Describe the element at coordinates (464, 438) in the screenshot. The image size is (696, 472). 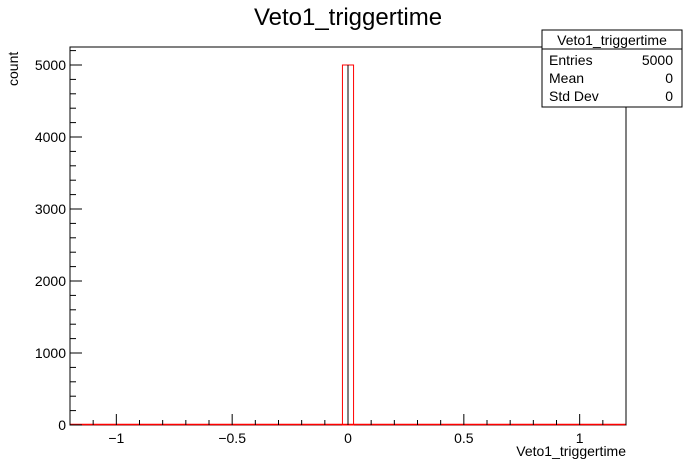
I see `x-tick-label: 0.5` at that location.